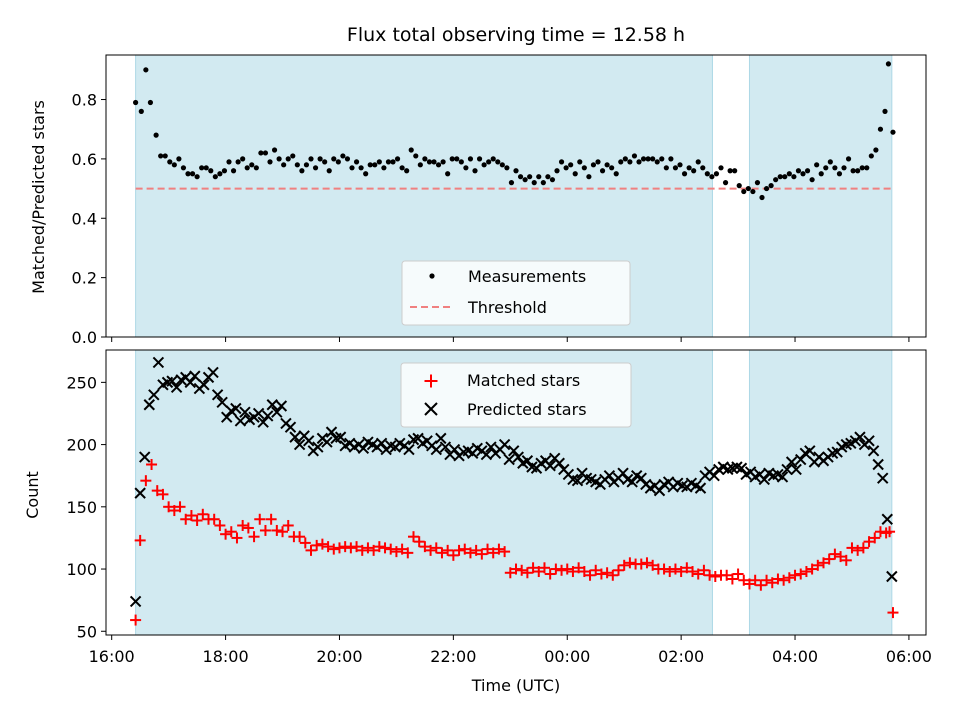 The image size is (960, 720). Describe the element at coordinates (510, 650) in the screenshot. I see `bottom-x-ticks: 16:00 18:00 20:00 22:00 00:00 02:00 04:00 06:00` at that location.